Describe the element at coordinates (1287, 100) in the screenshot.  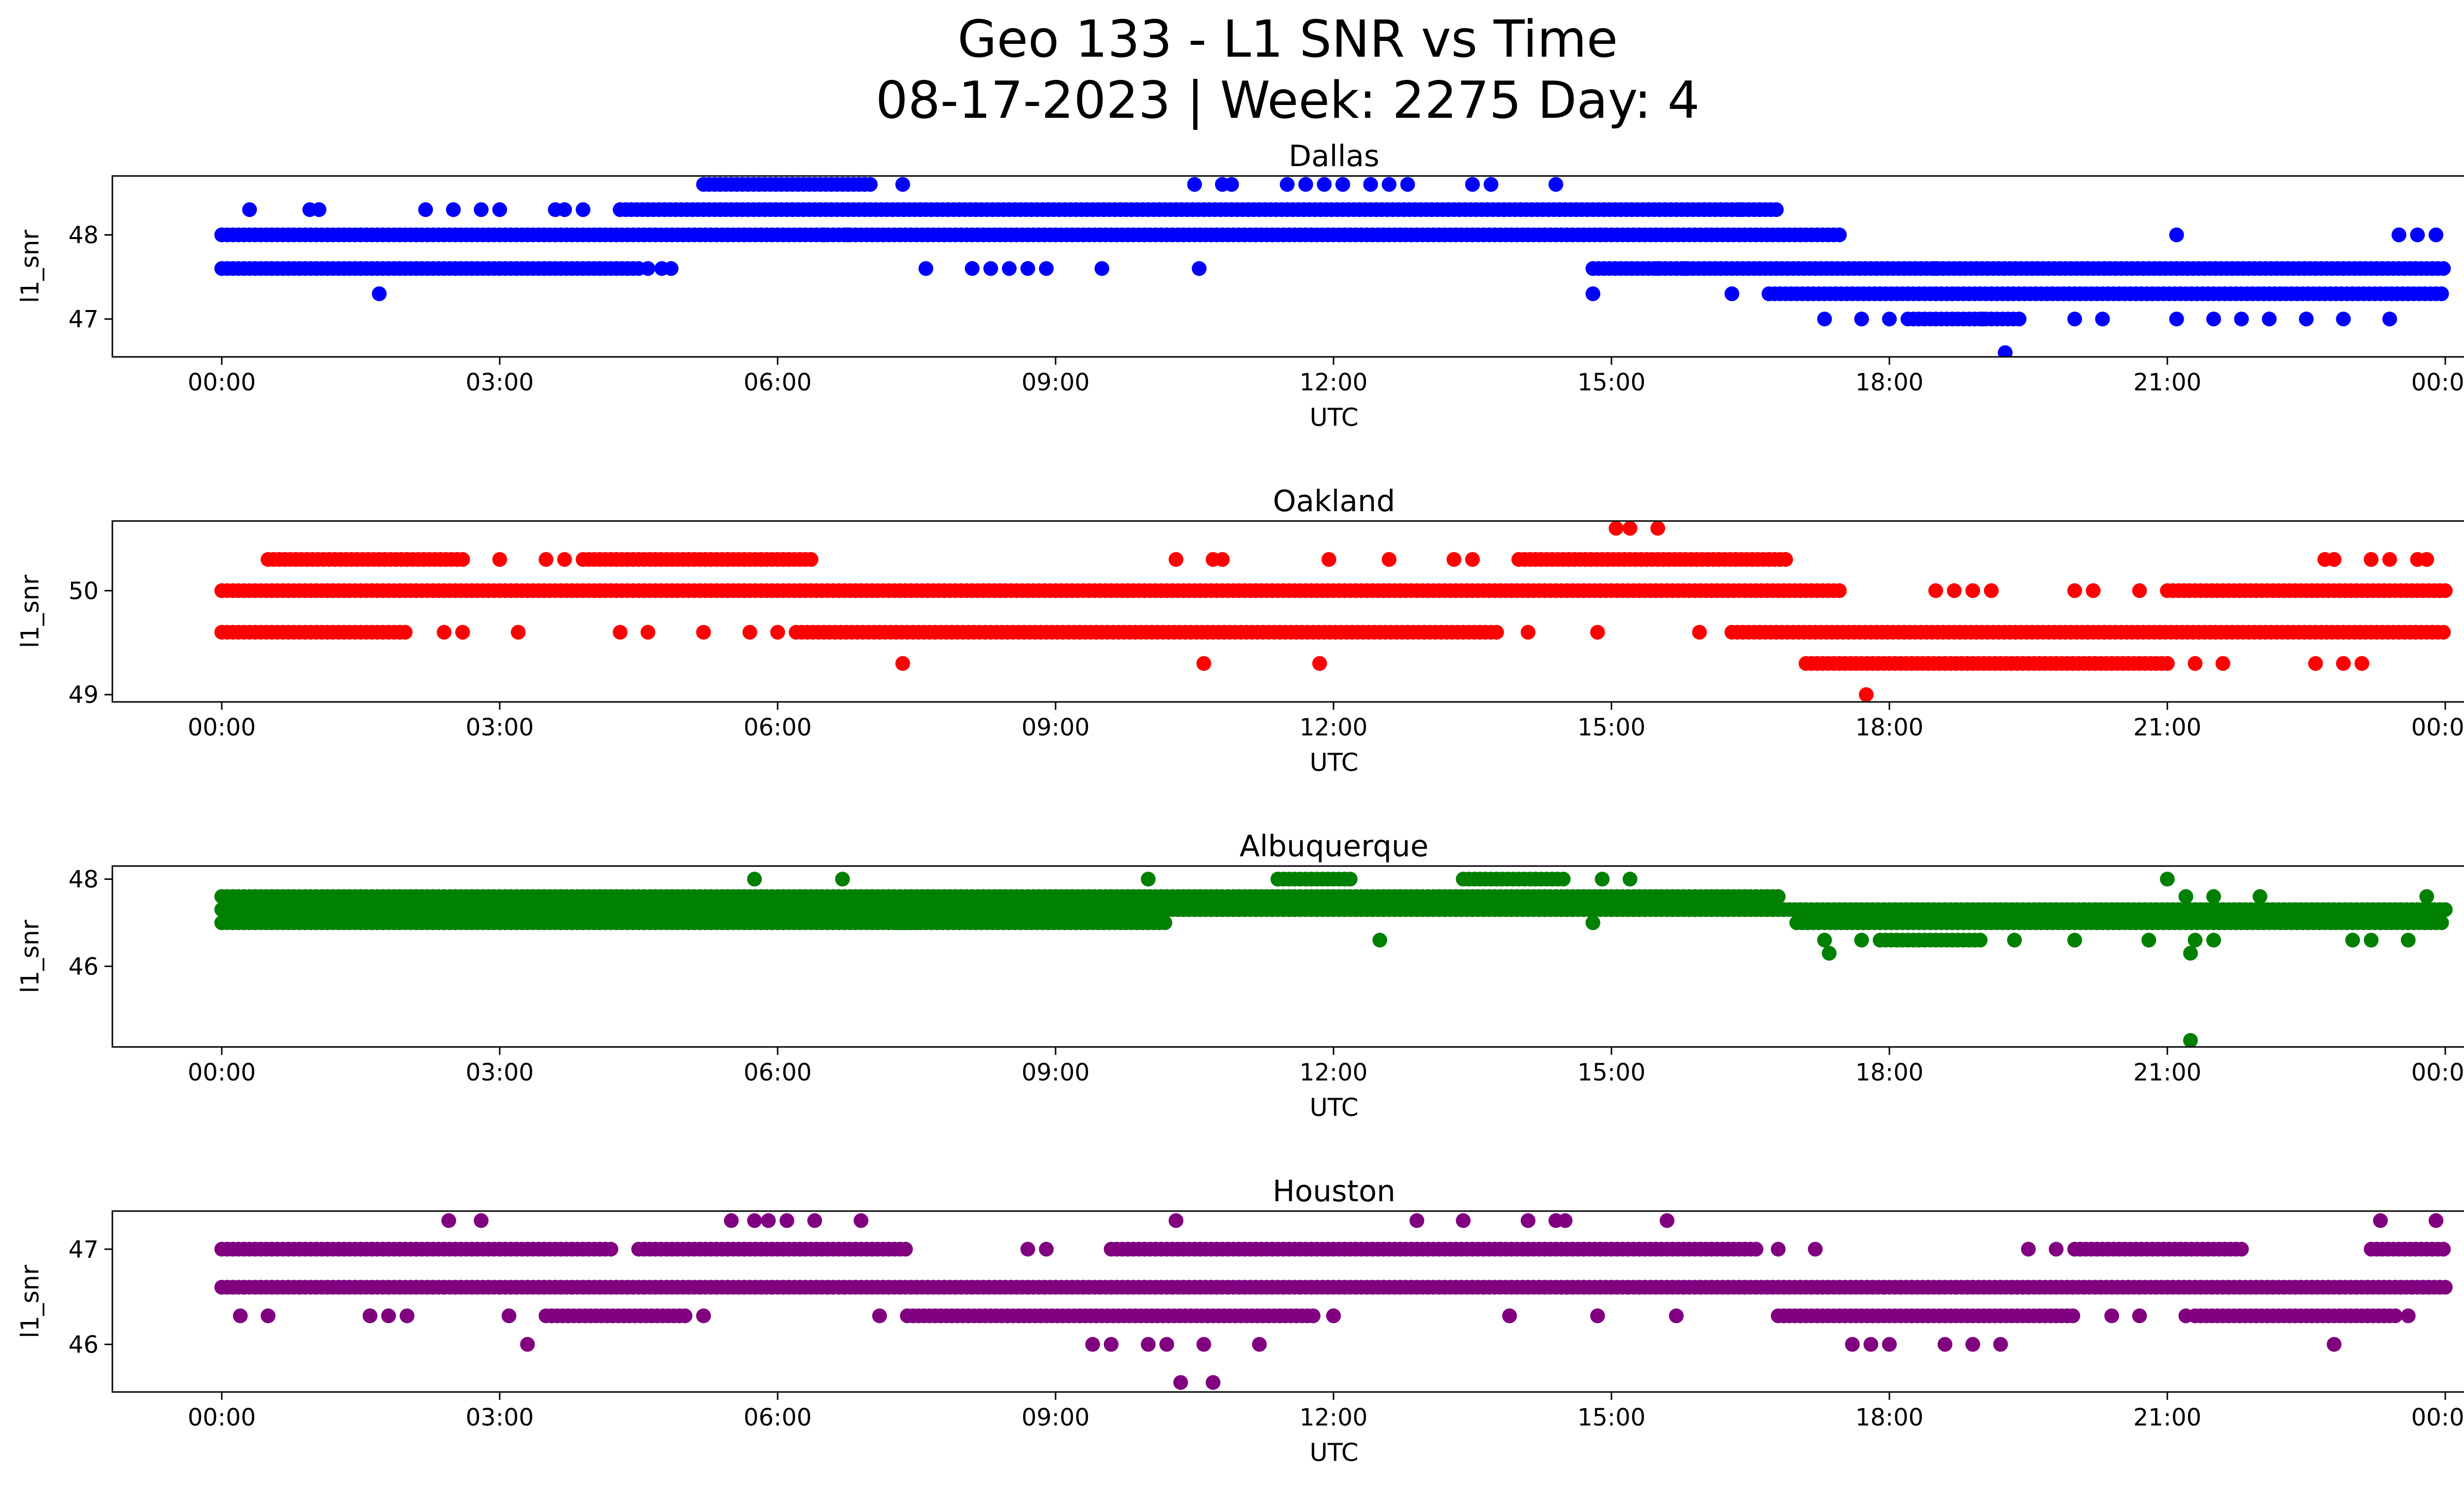
I see `figure-title-line2: 08-17-2023 | Week: 2275 Day: 4` at that location.